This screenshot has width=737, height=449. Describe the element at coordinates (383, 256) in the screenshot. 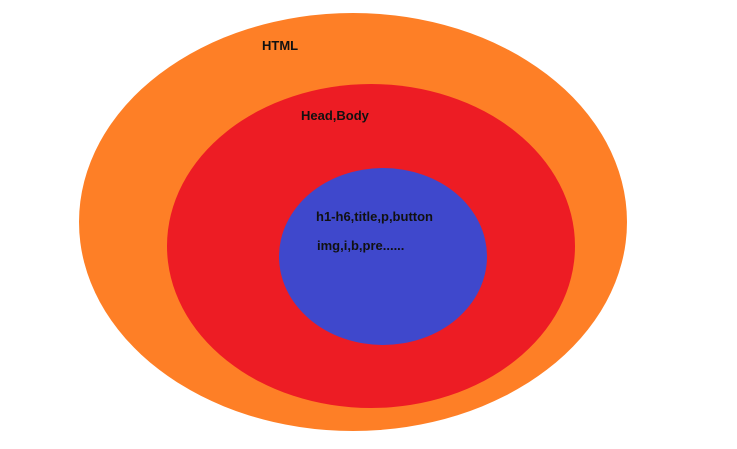

I see `elements-ellipse` at that location.